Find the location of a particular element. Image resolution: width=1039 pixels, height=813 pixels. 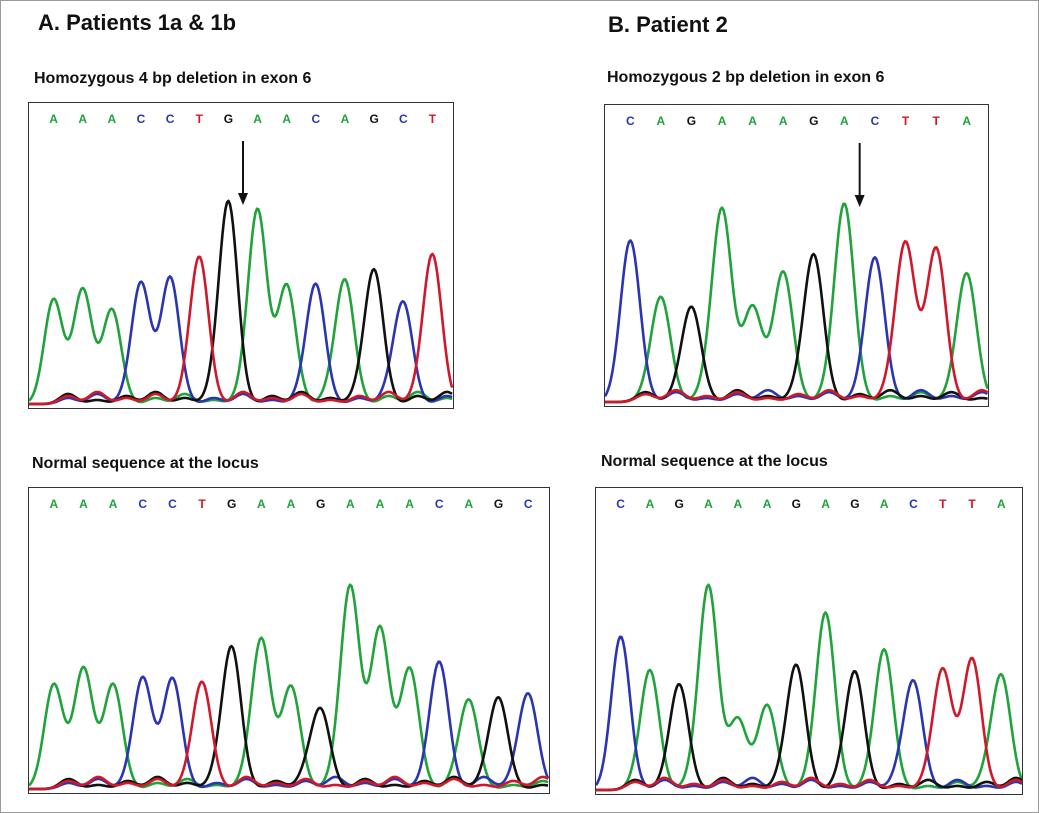

trace-label-p1-mutant: Homozygous 4 bp deletion in exon 6 is located at coordinates (173, 78).